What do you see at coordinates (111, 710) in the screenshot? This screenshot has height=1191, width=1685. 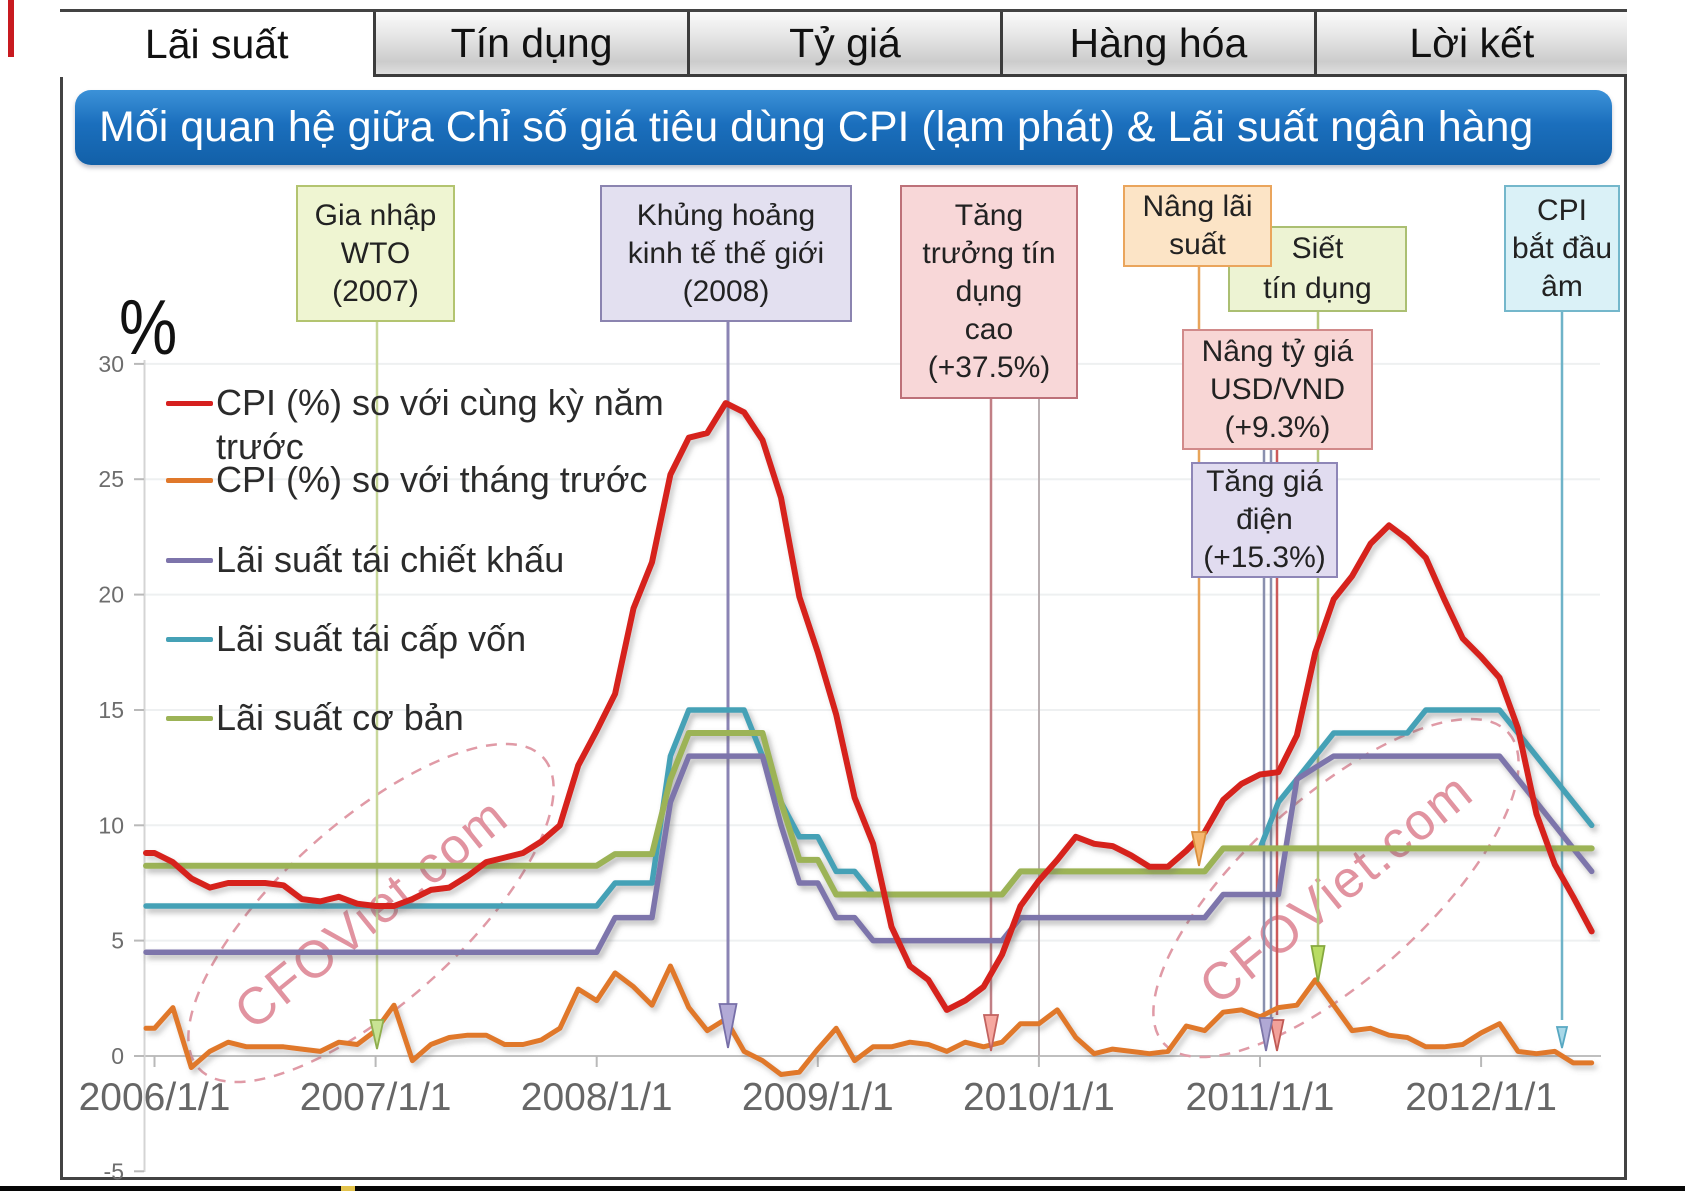 I see `svg-text: 15` at bounding box center [111, 710].